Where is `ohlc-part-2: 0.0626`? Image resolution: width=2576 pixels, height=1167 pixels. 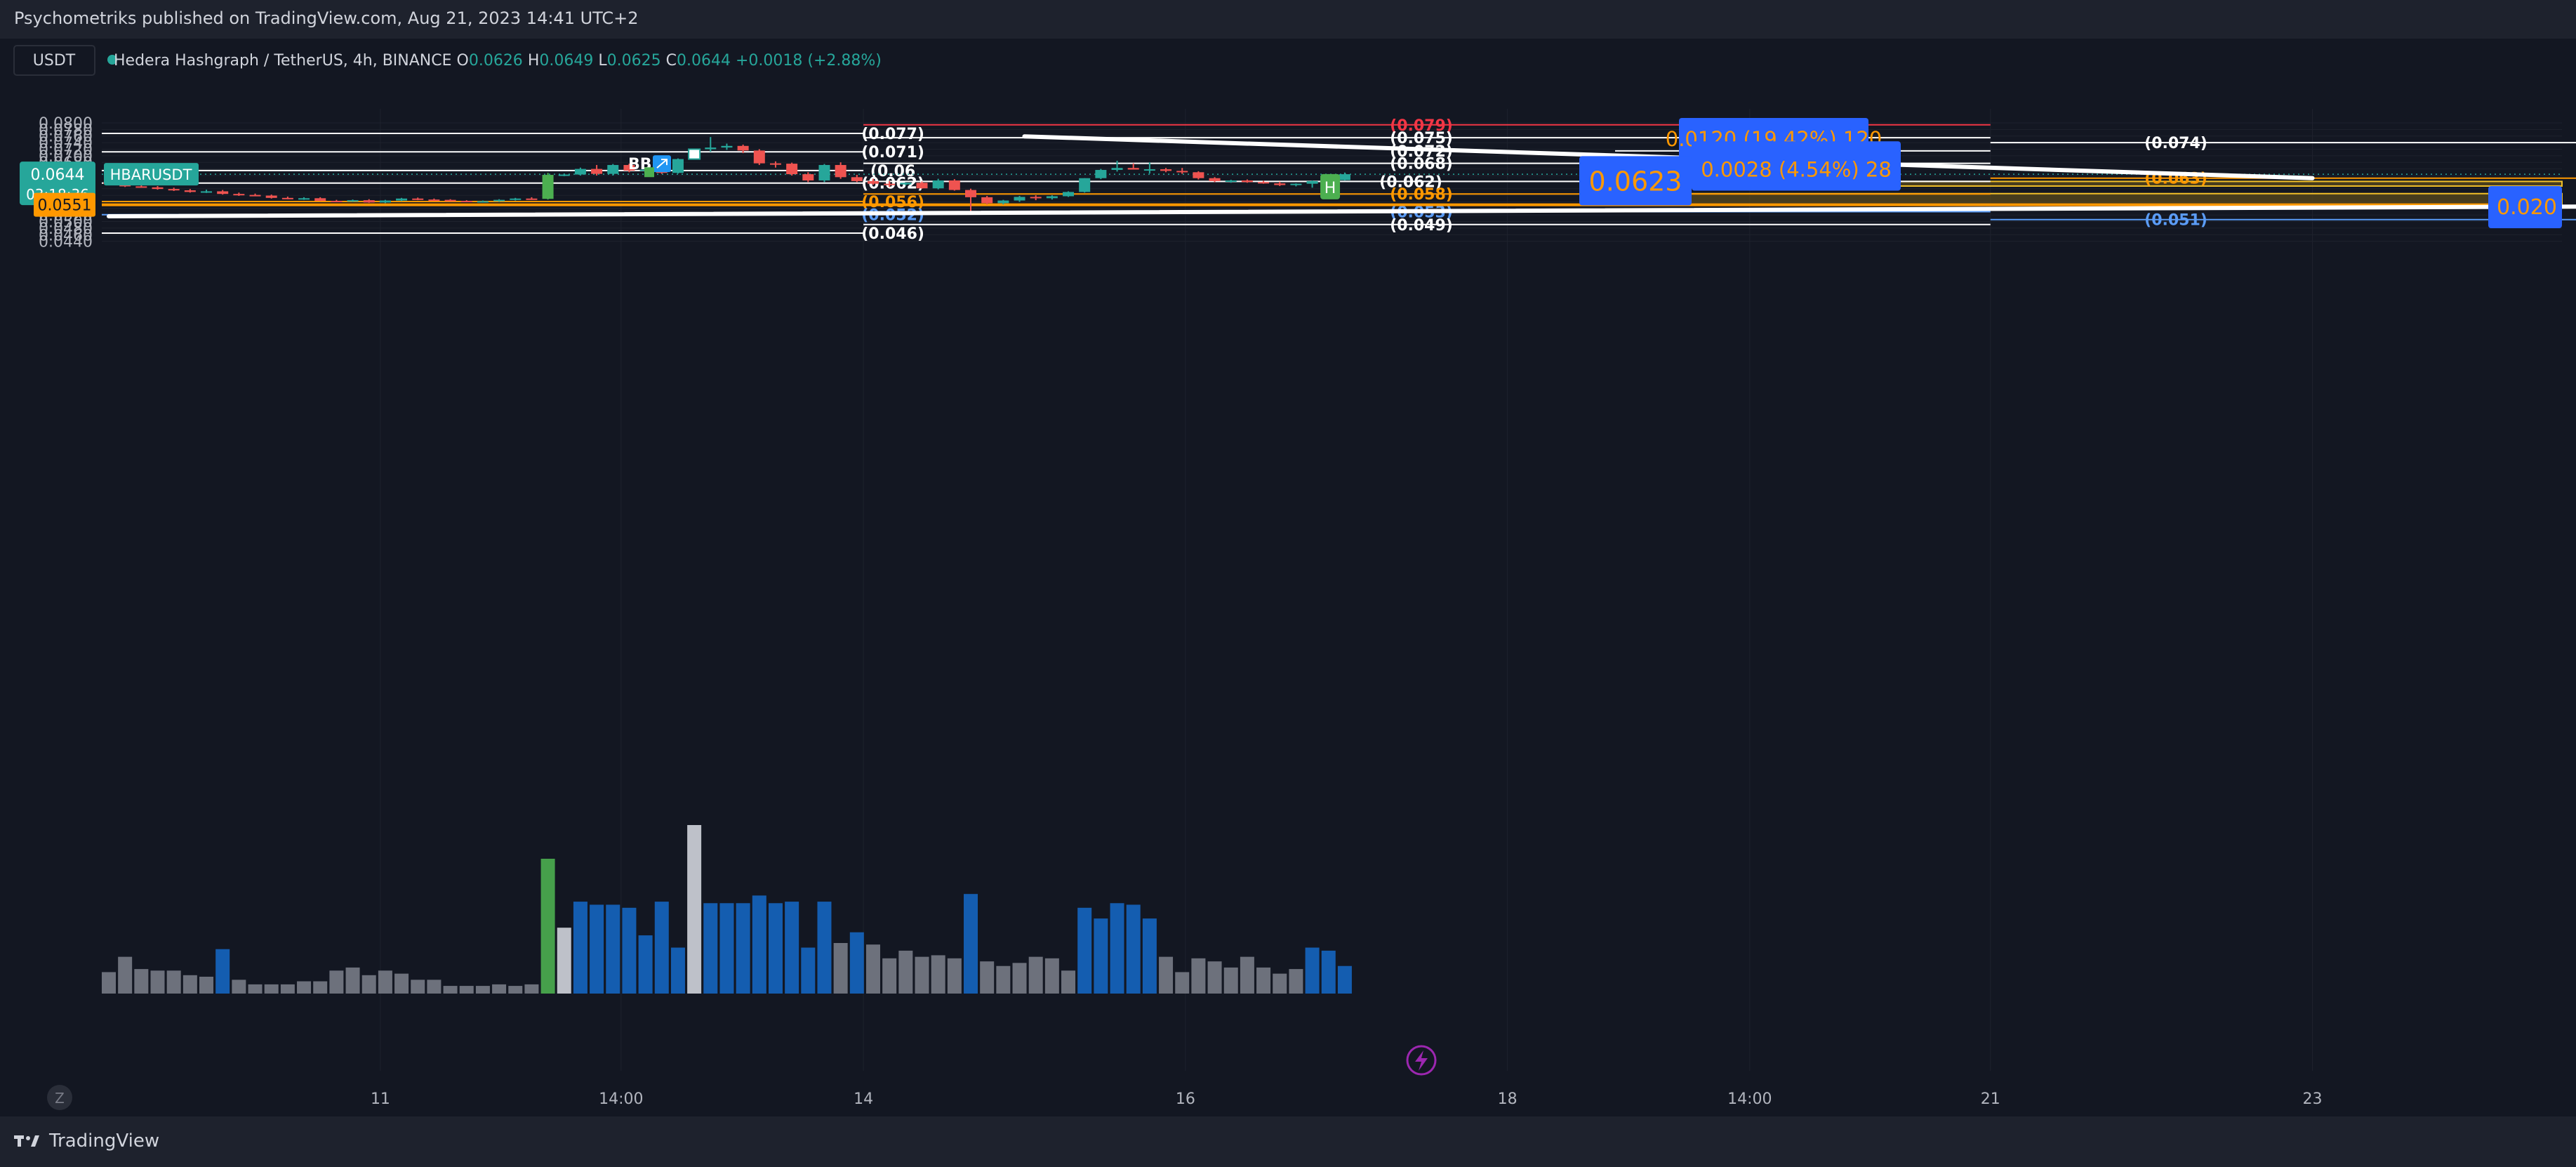
ohlc-part-2: 0.0626 is located at coordinates (499, 61).